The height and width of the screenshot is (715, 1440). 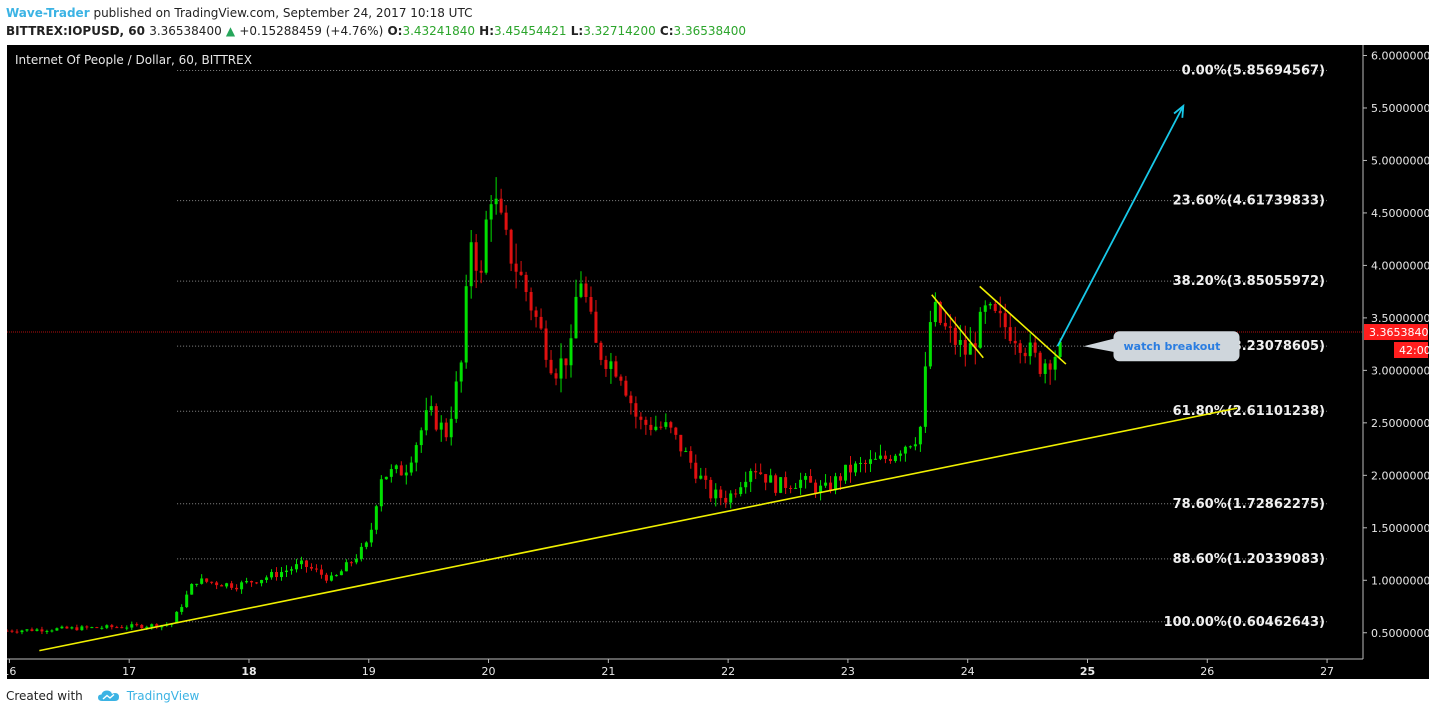 I want to click on y-tick-label: 5.00000000, so click(x=1400, y=160).